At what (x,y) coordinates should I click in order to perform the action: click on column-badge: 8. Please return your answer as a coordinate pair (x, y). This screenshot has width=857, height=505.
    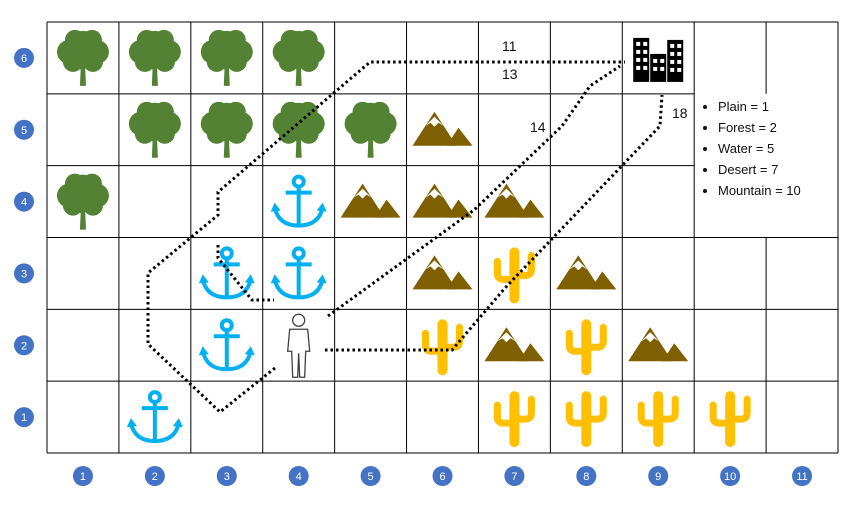
    Looking at the image, I should click on (586, 476).